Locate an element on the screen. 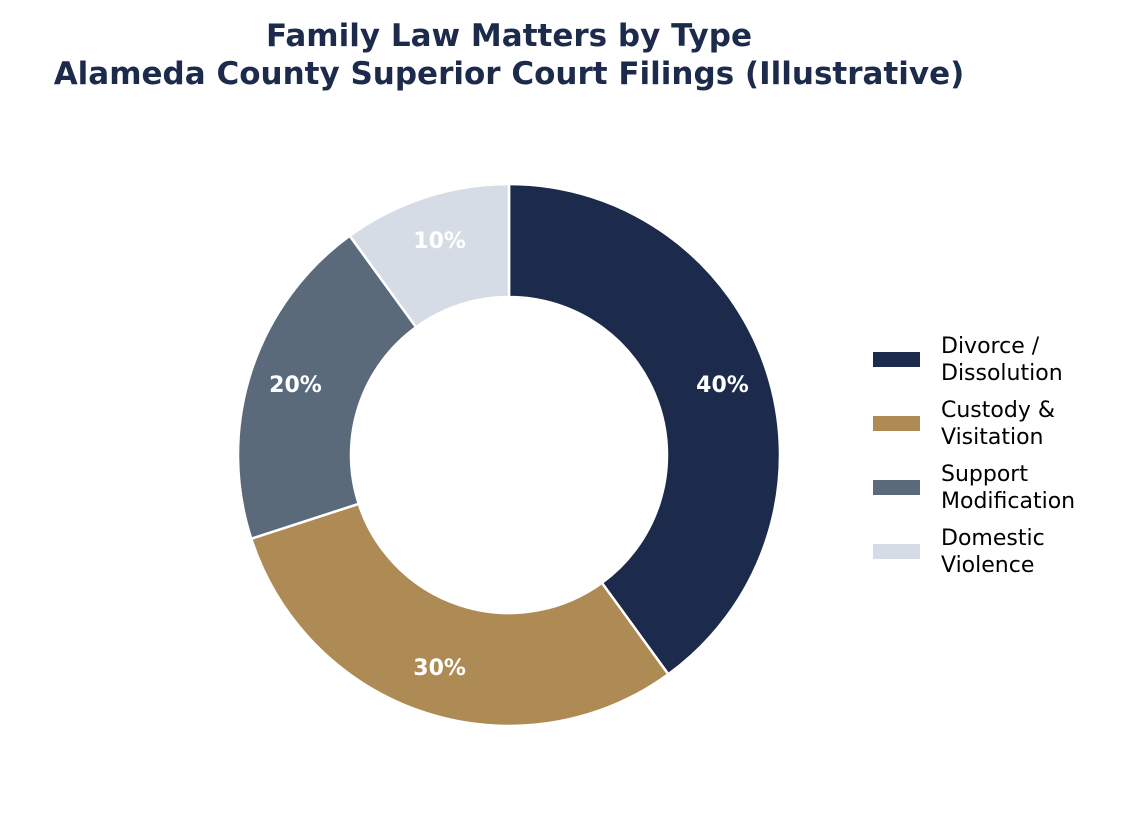 Image resolution: width=1123 pixels, height=814 pixels. chart-title: Family Law Matters by Type is located at coordinates (509, 36).